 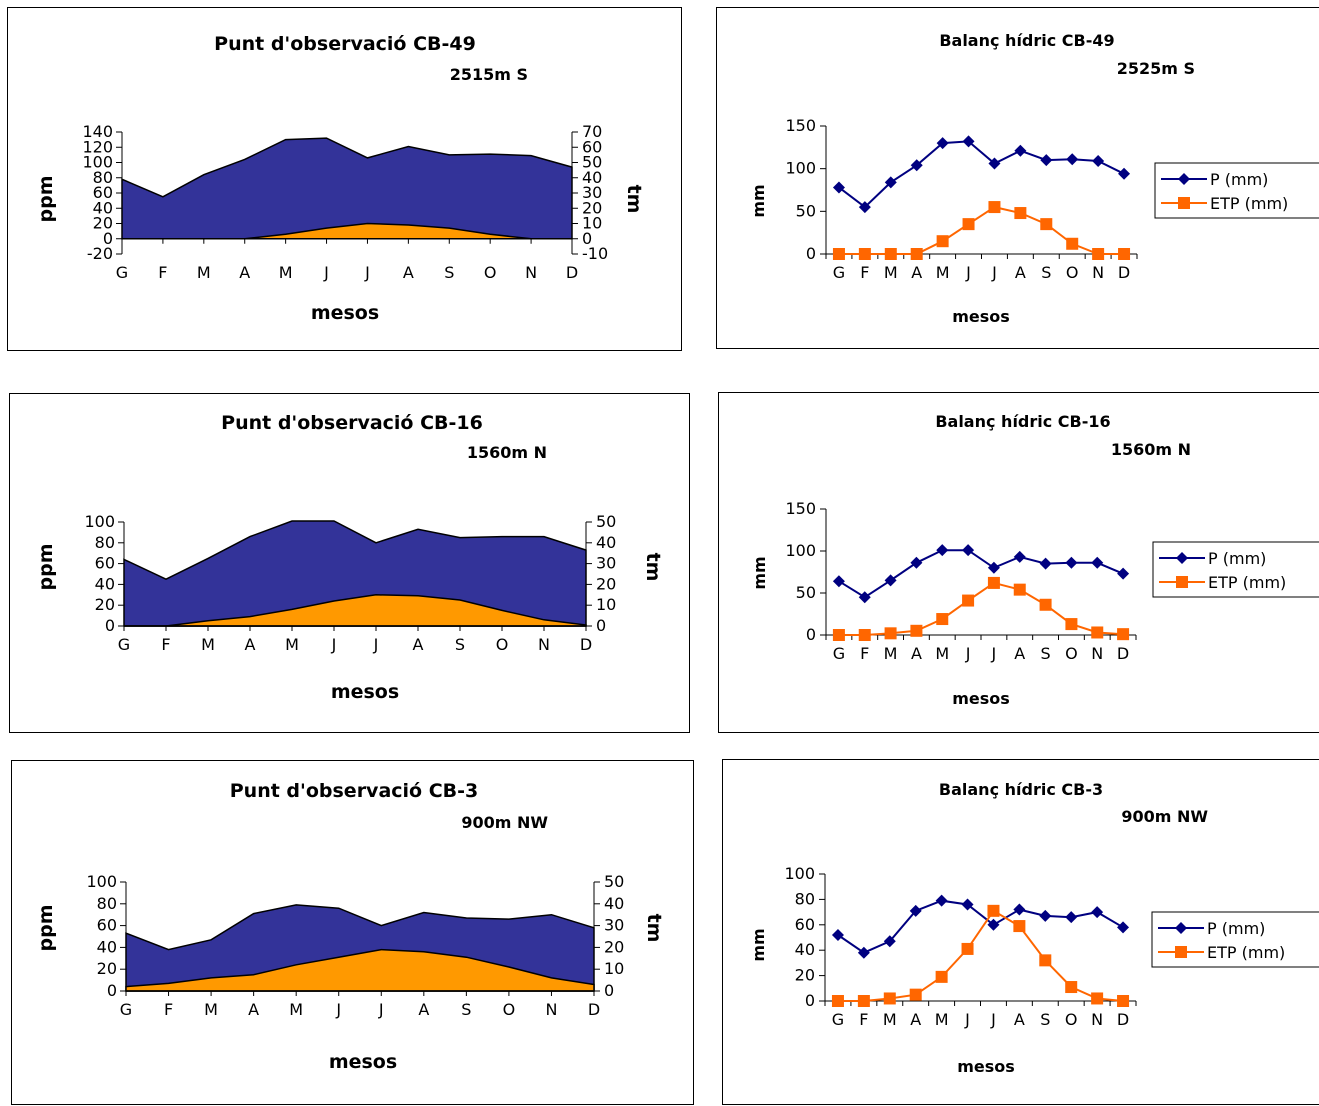 What do you see at coordinates (1184, 203) in the screenshot?
I see `legend-marker` at bounding box center [1184, 203].